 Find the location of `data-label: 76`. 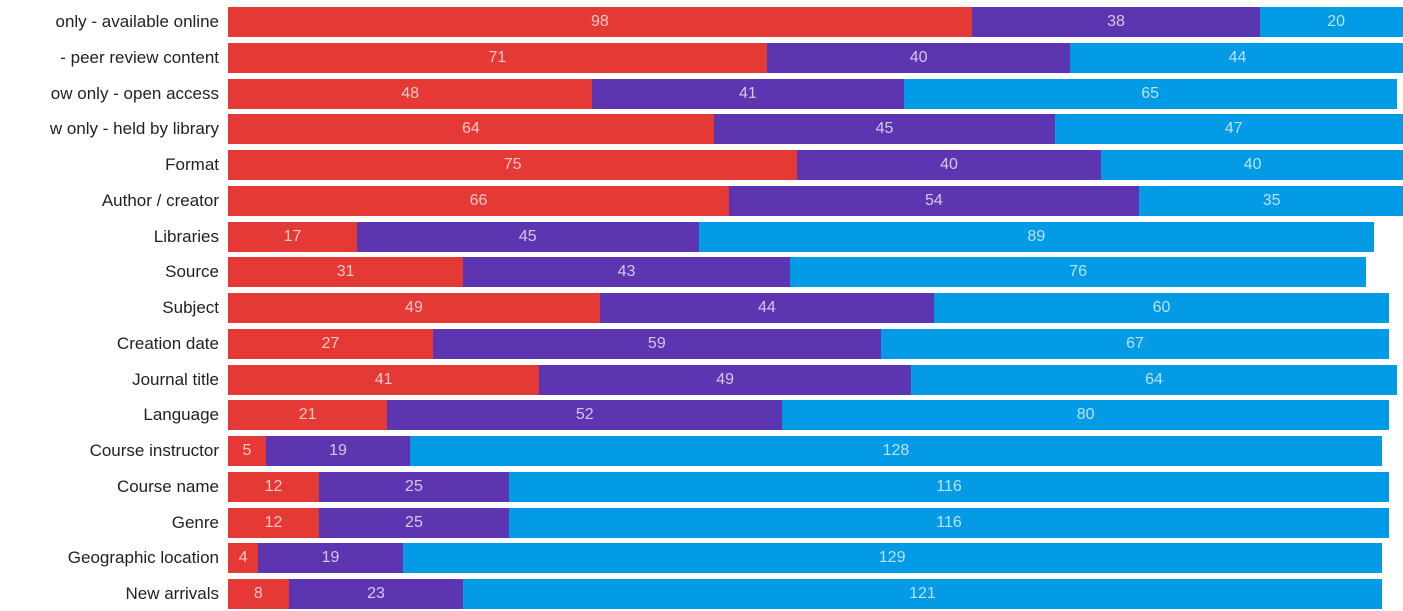

data-label: 76 is located at coordinates (1078, 272).